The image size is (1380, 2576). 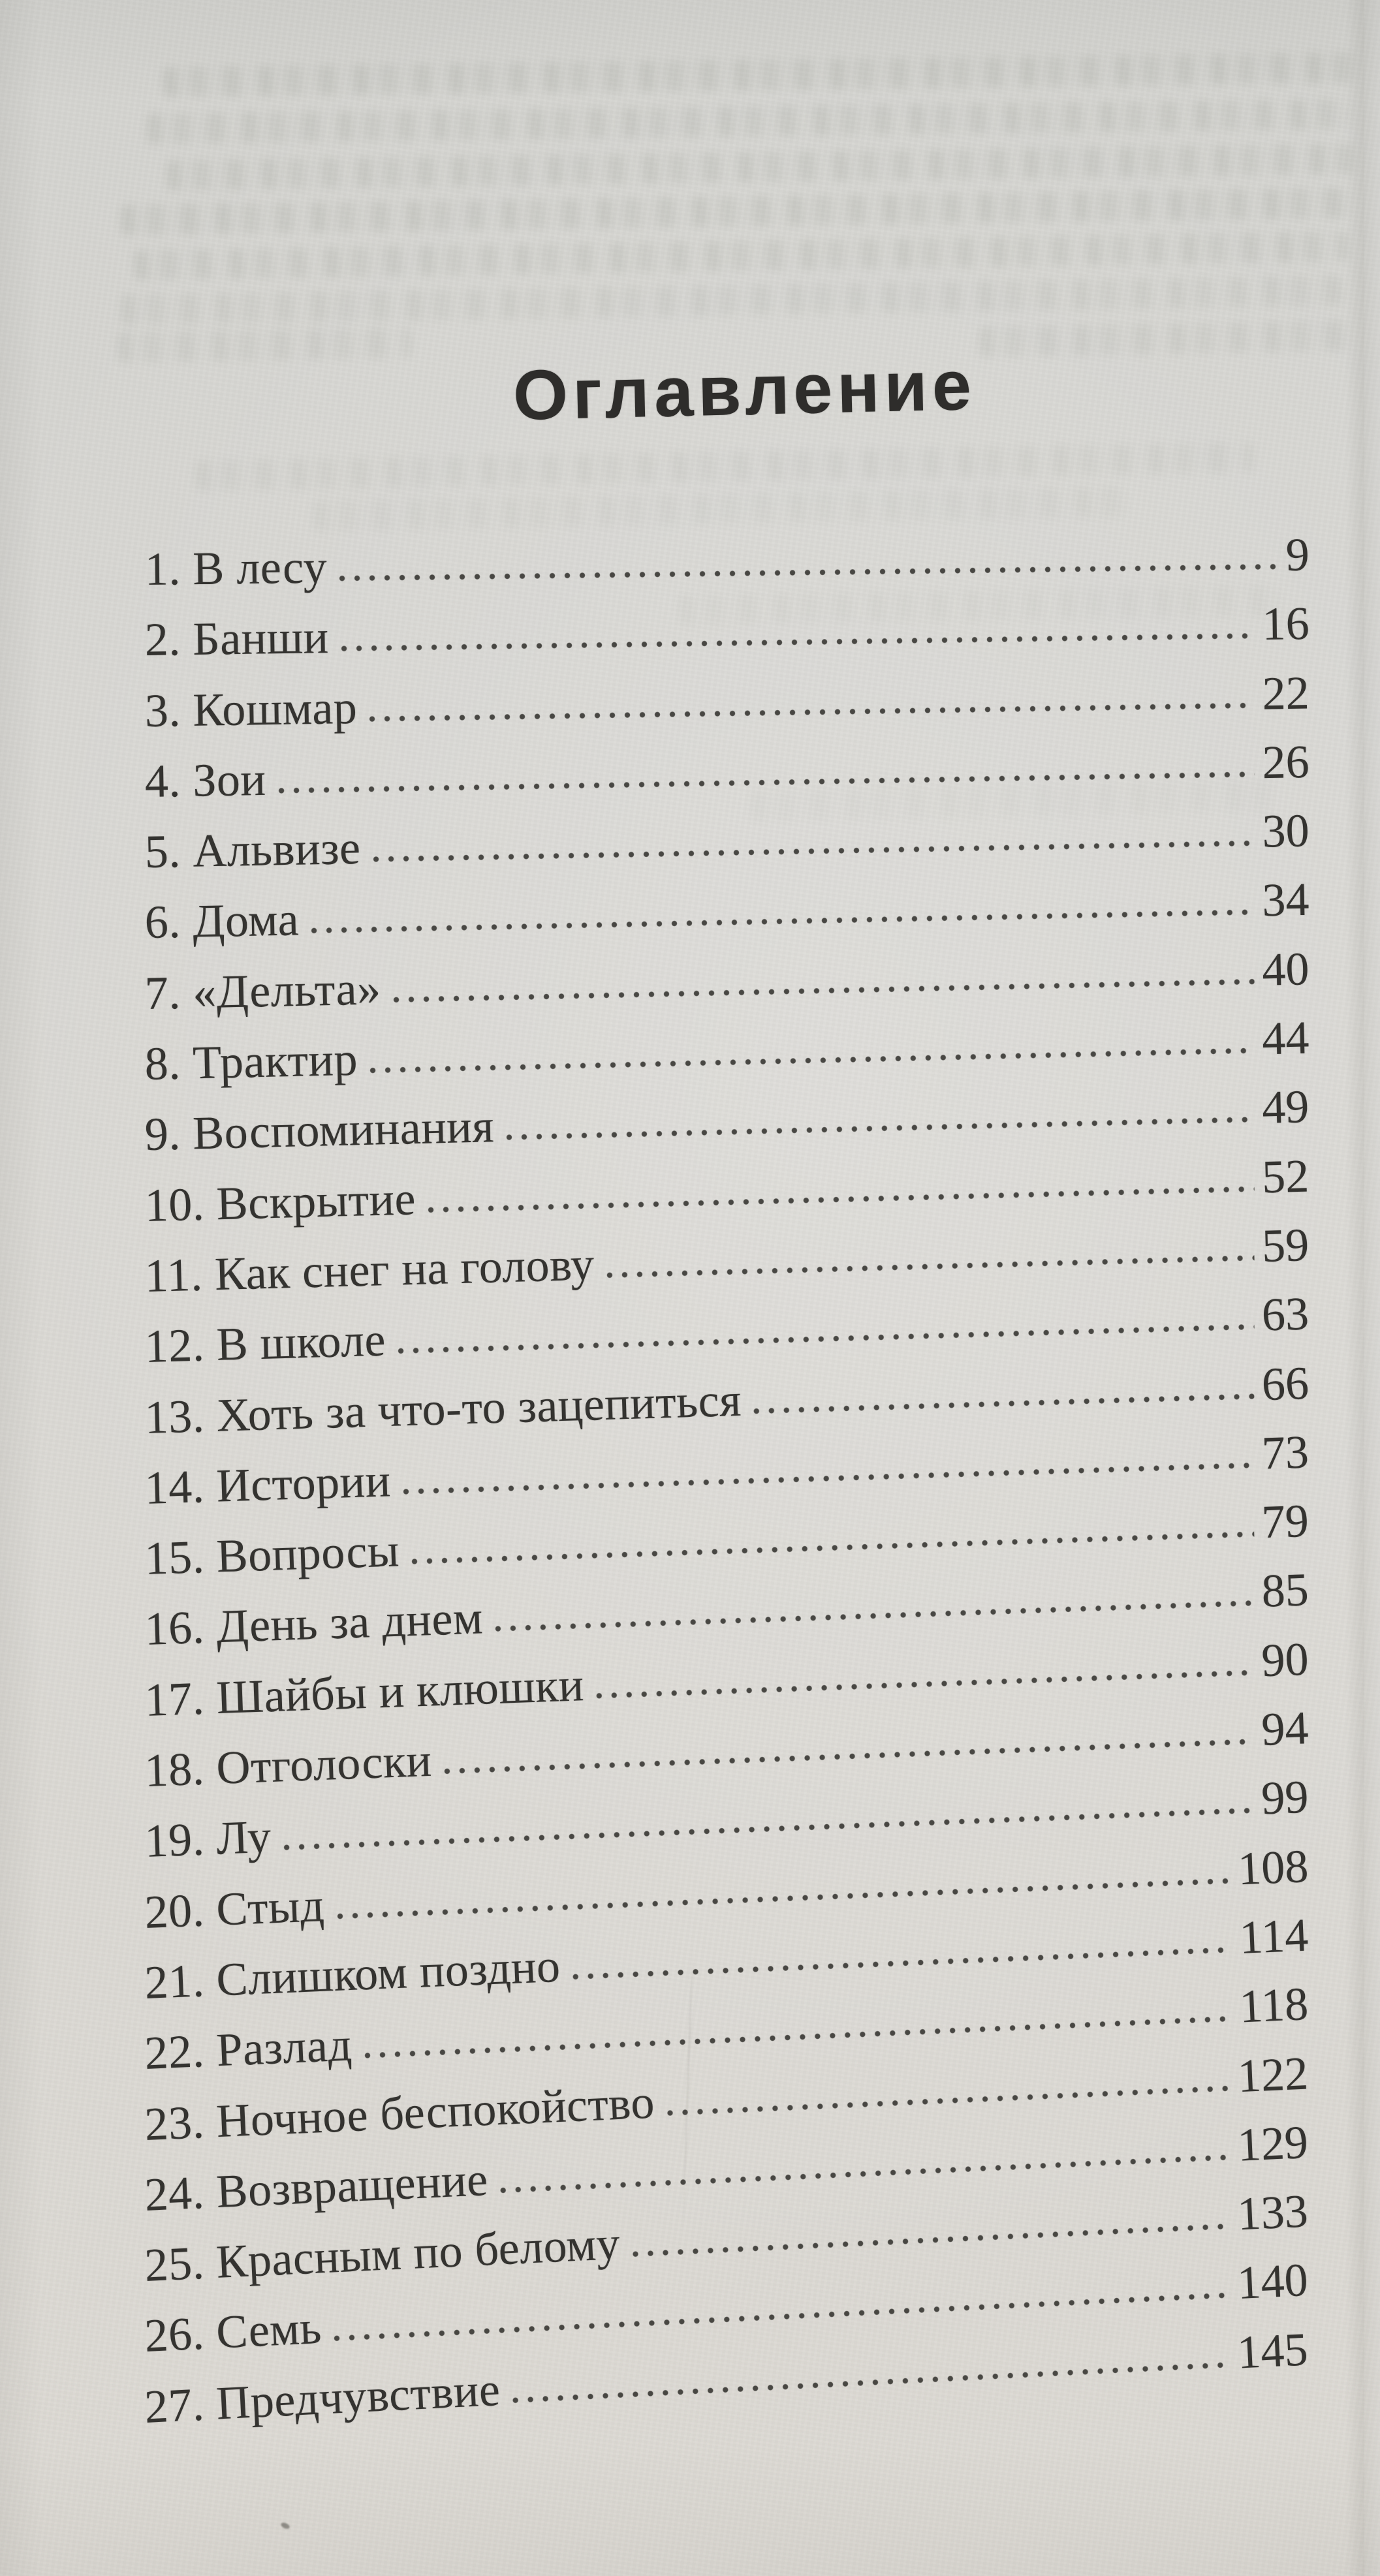 What do you see at coordinates (1285, 1038) in the screenshot?
I see `toc-entry-page: 44` at bounding box center [1285, 1038].